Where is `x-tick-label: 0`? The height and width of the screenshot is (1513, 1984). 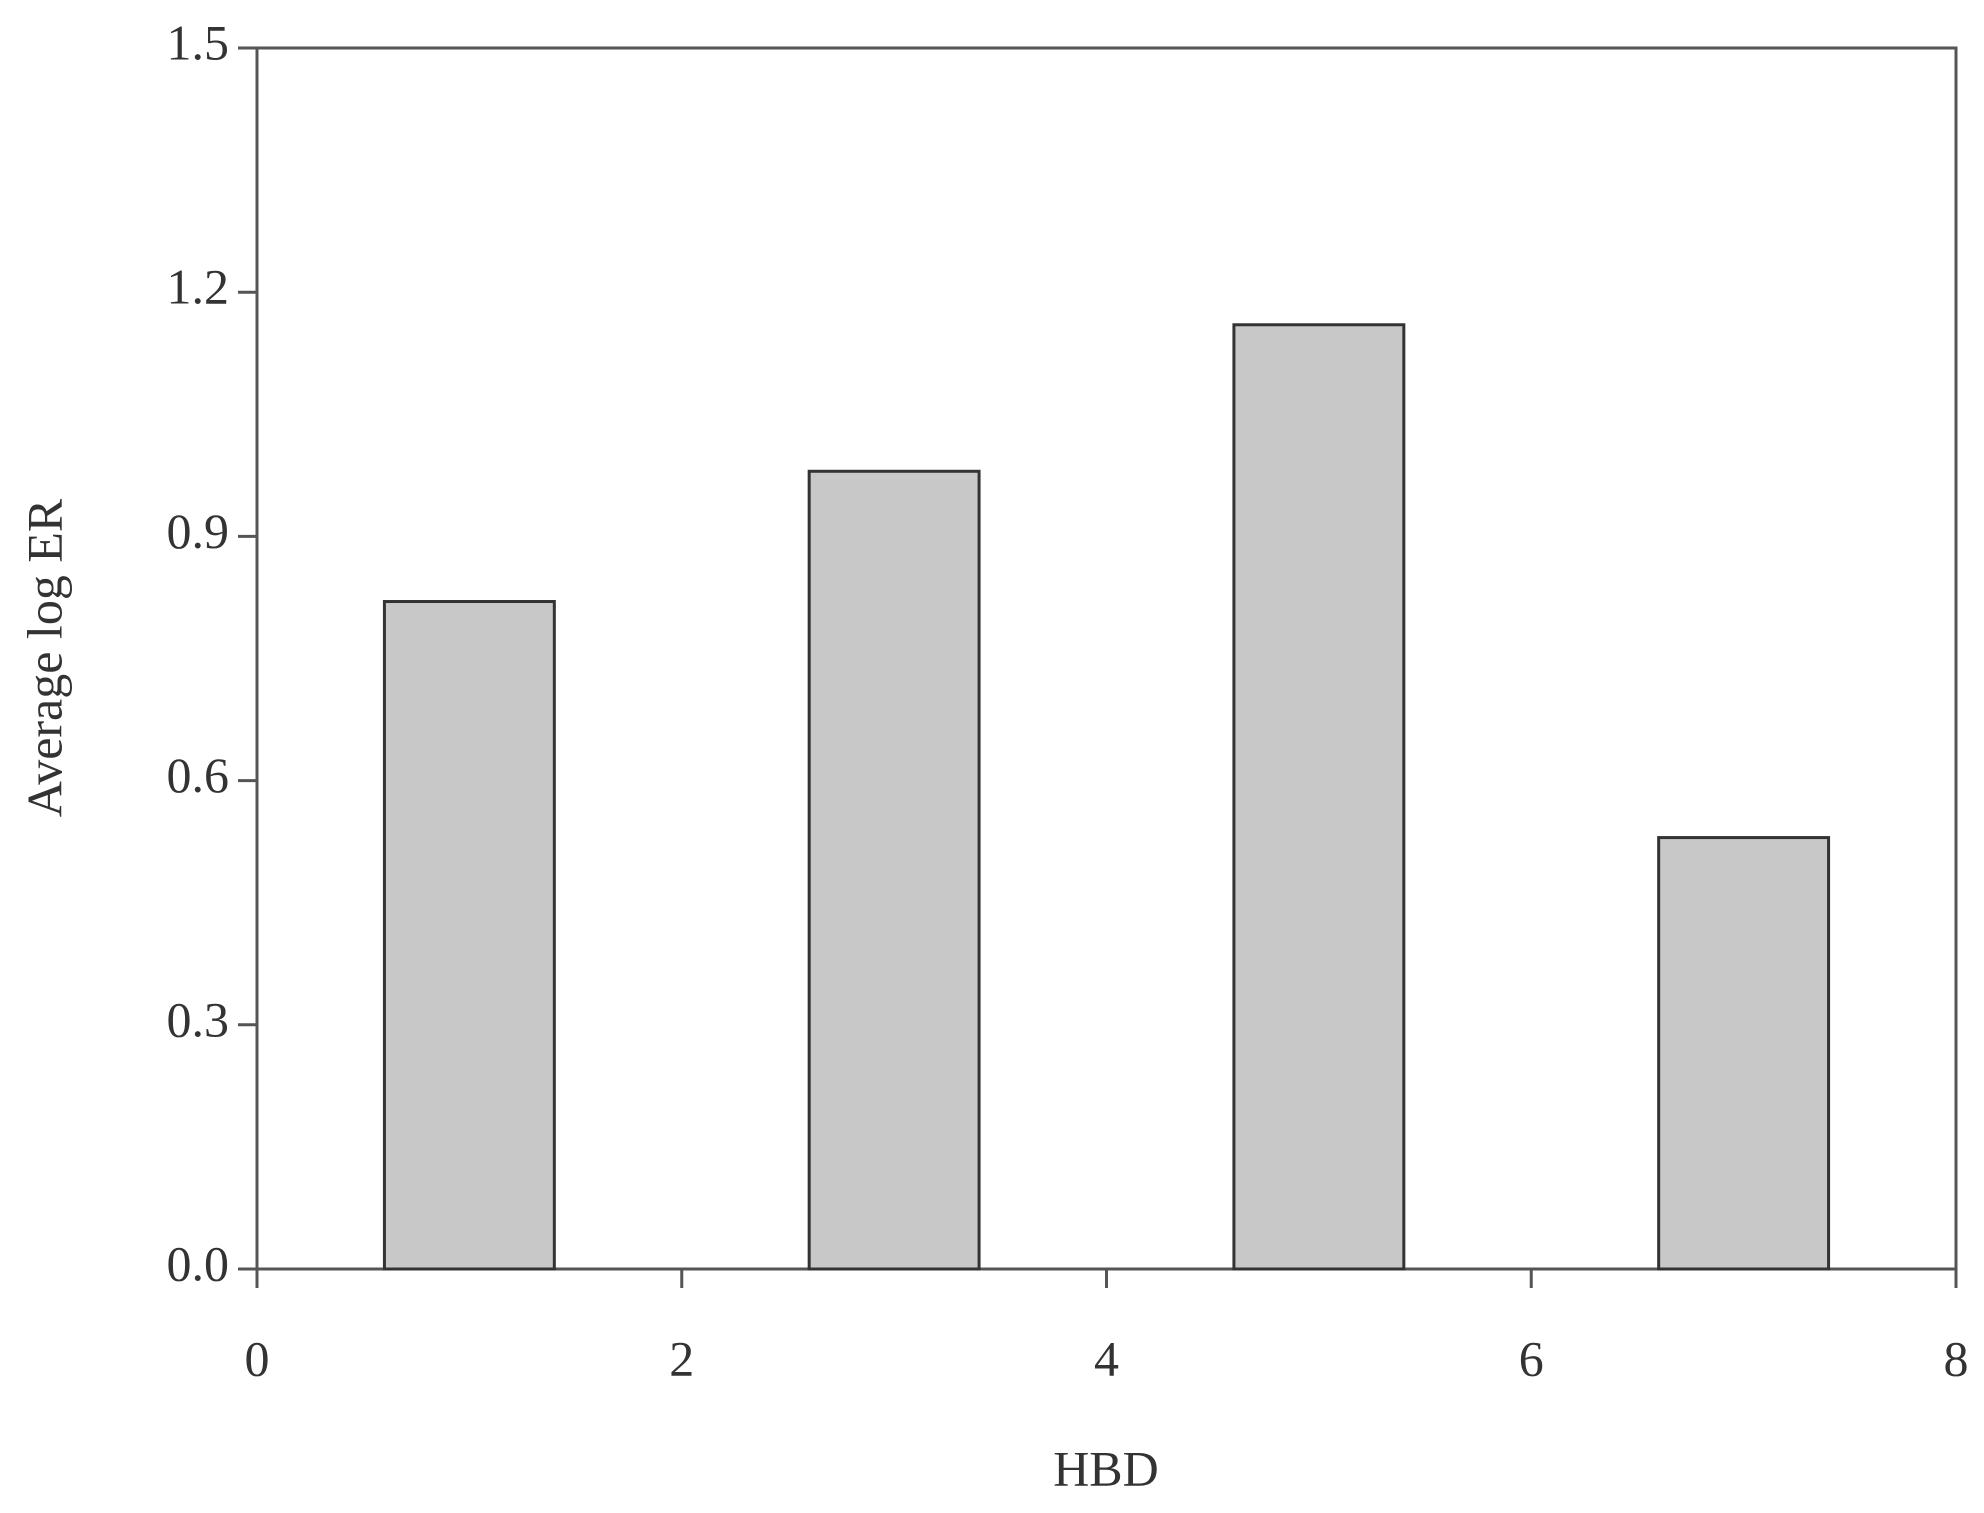
x-tick-label: 0 is located at coordinates (257, 1358).